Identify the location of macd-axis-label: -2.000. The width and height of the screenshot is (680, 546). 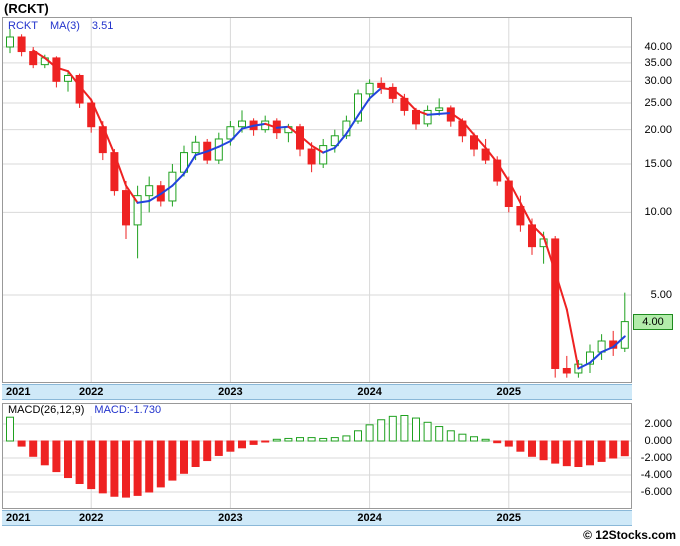
(656, 458).